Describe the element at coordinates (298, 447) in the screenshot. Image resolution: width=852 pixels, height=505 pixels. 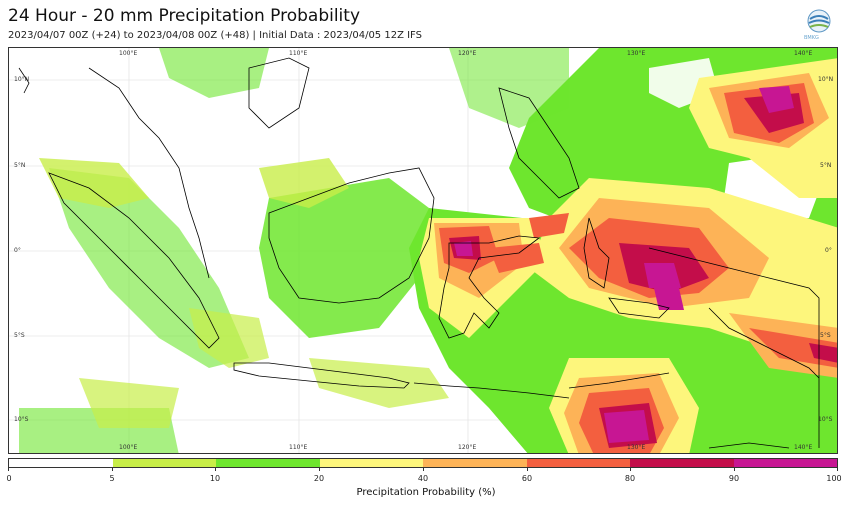
I see `lon-label-110e-bottom: 110°E` at that location.